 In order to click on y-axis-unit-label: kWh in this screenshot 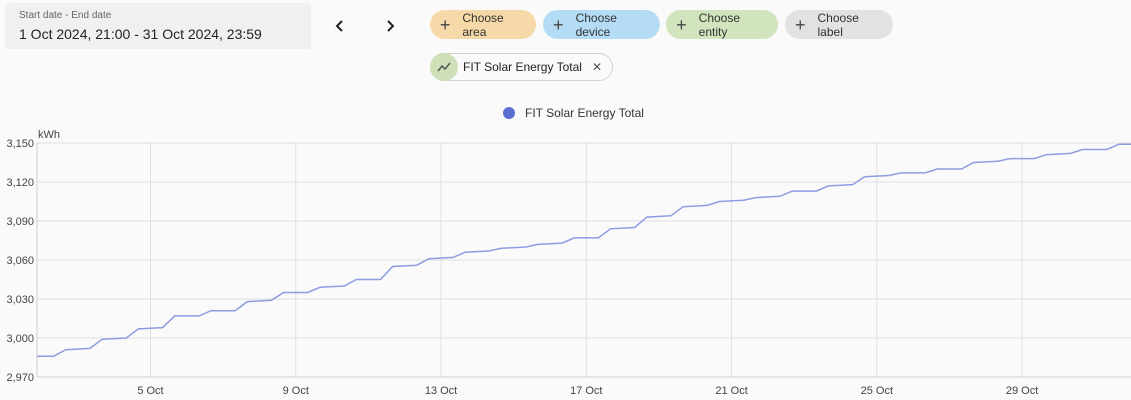, I will do `click(49, 135)`.